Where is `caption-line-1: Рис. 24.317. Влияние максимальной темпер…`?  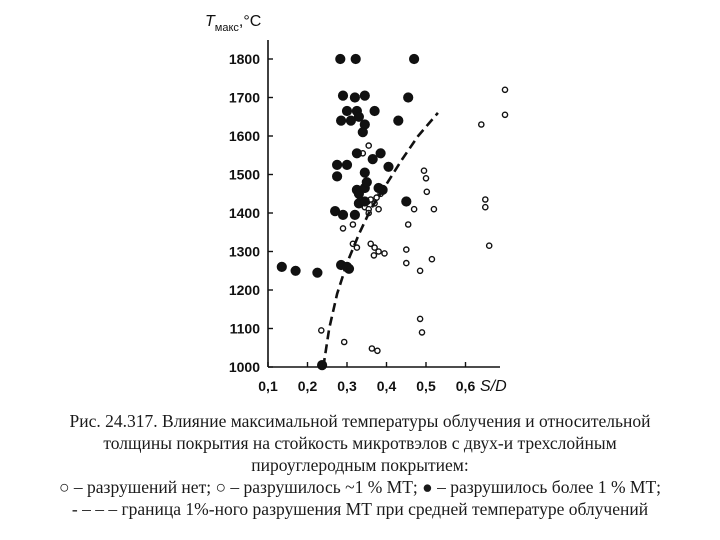
caption-line-1: Рис. 24.317. Влияние максимальной темпер… is located at coordinates (360, 421).